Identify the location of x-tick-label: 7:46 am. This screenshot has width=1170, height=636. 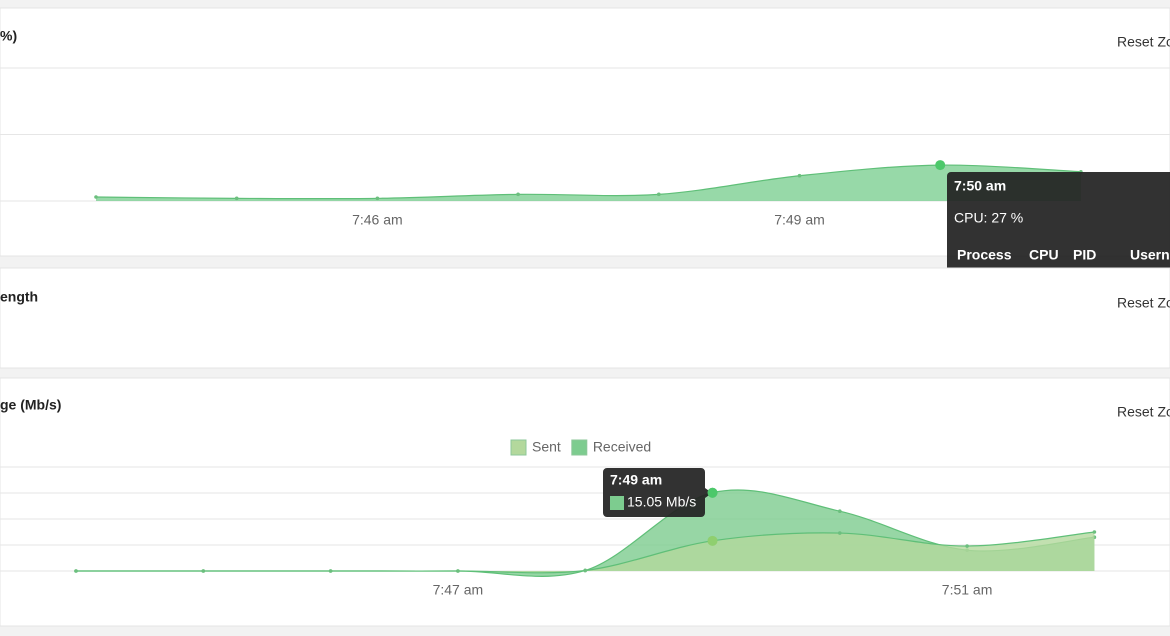
(377, 220).